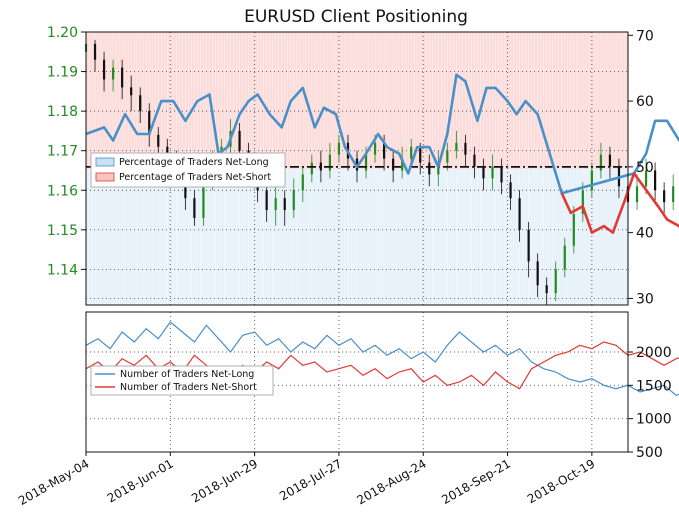  Describe the element at coordinates (650, 403) in the screenshot. I see `right-axis-ticks-lower: 500 1000 1500 2000` at that location.